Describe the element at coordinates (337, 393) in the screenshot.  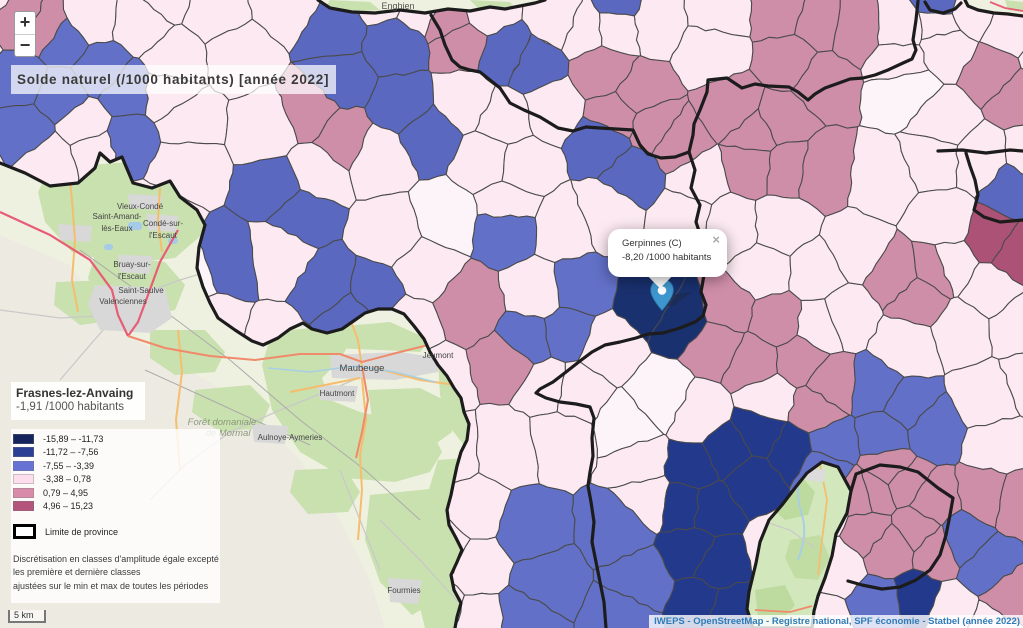
I see `svg-text: Hautmont` at that location.